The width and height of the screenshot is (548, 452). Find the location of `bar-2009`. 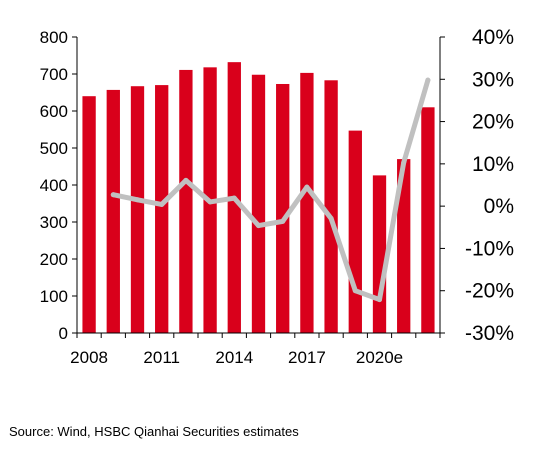

bar-2009 is located at coordinates (113, 211).